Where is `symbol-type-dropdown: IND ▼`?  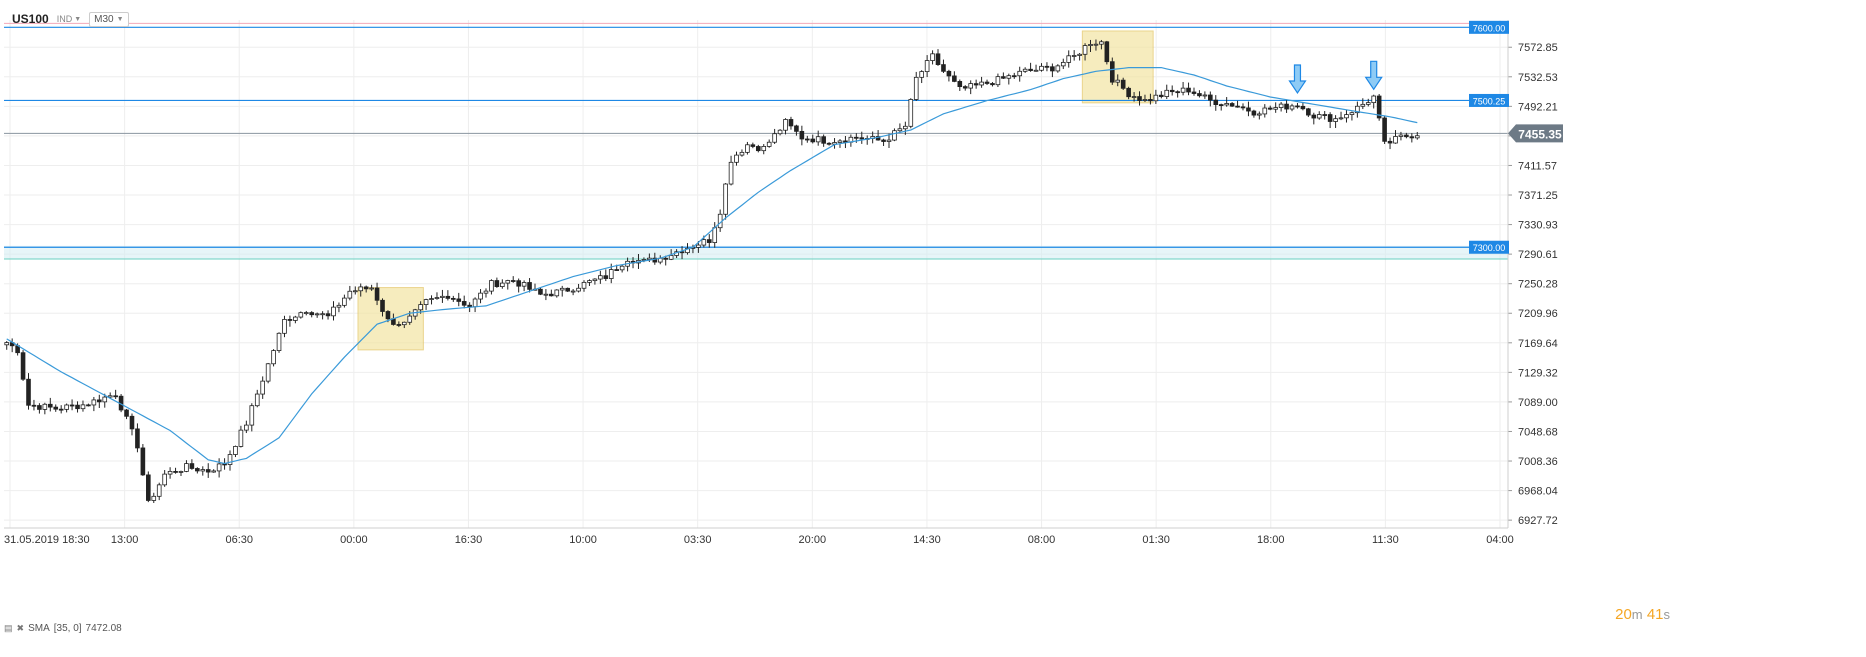
symbol-type-dropdown: IND ▼ is located at coordinates (69, 19).